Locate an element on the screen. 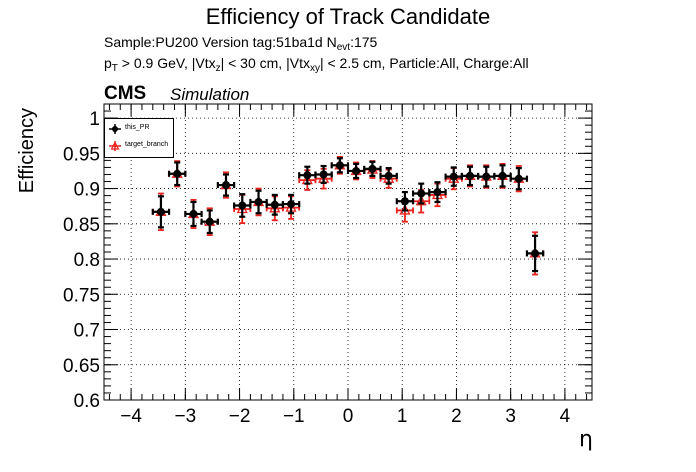 The image size is (696, 472). x-tick-label: −2 is located at coordinates (240, 416).